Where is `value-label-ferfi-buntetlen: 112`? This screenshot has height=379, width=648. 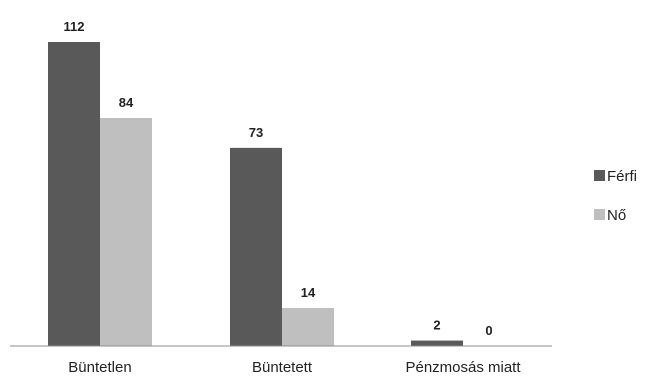 value-label-ferfi-buntetlen: 112 is located at coordinates (74, 26).